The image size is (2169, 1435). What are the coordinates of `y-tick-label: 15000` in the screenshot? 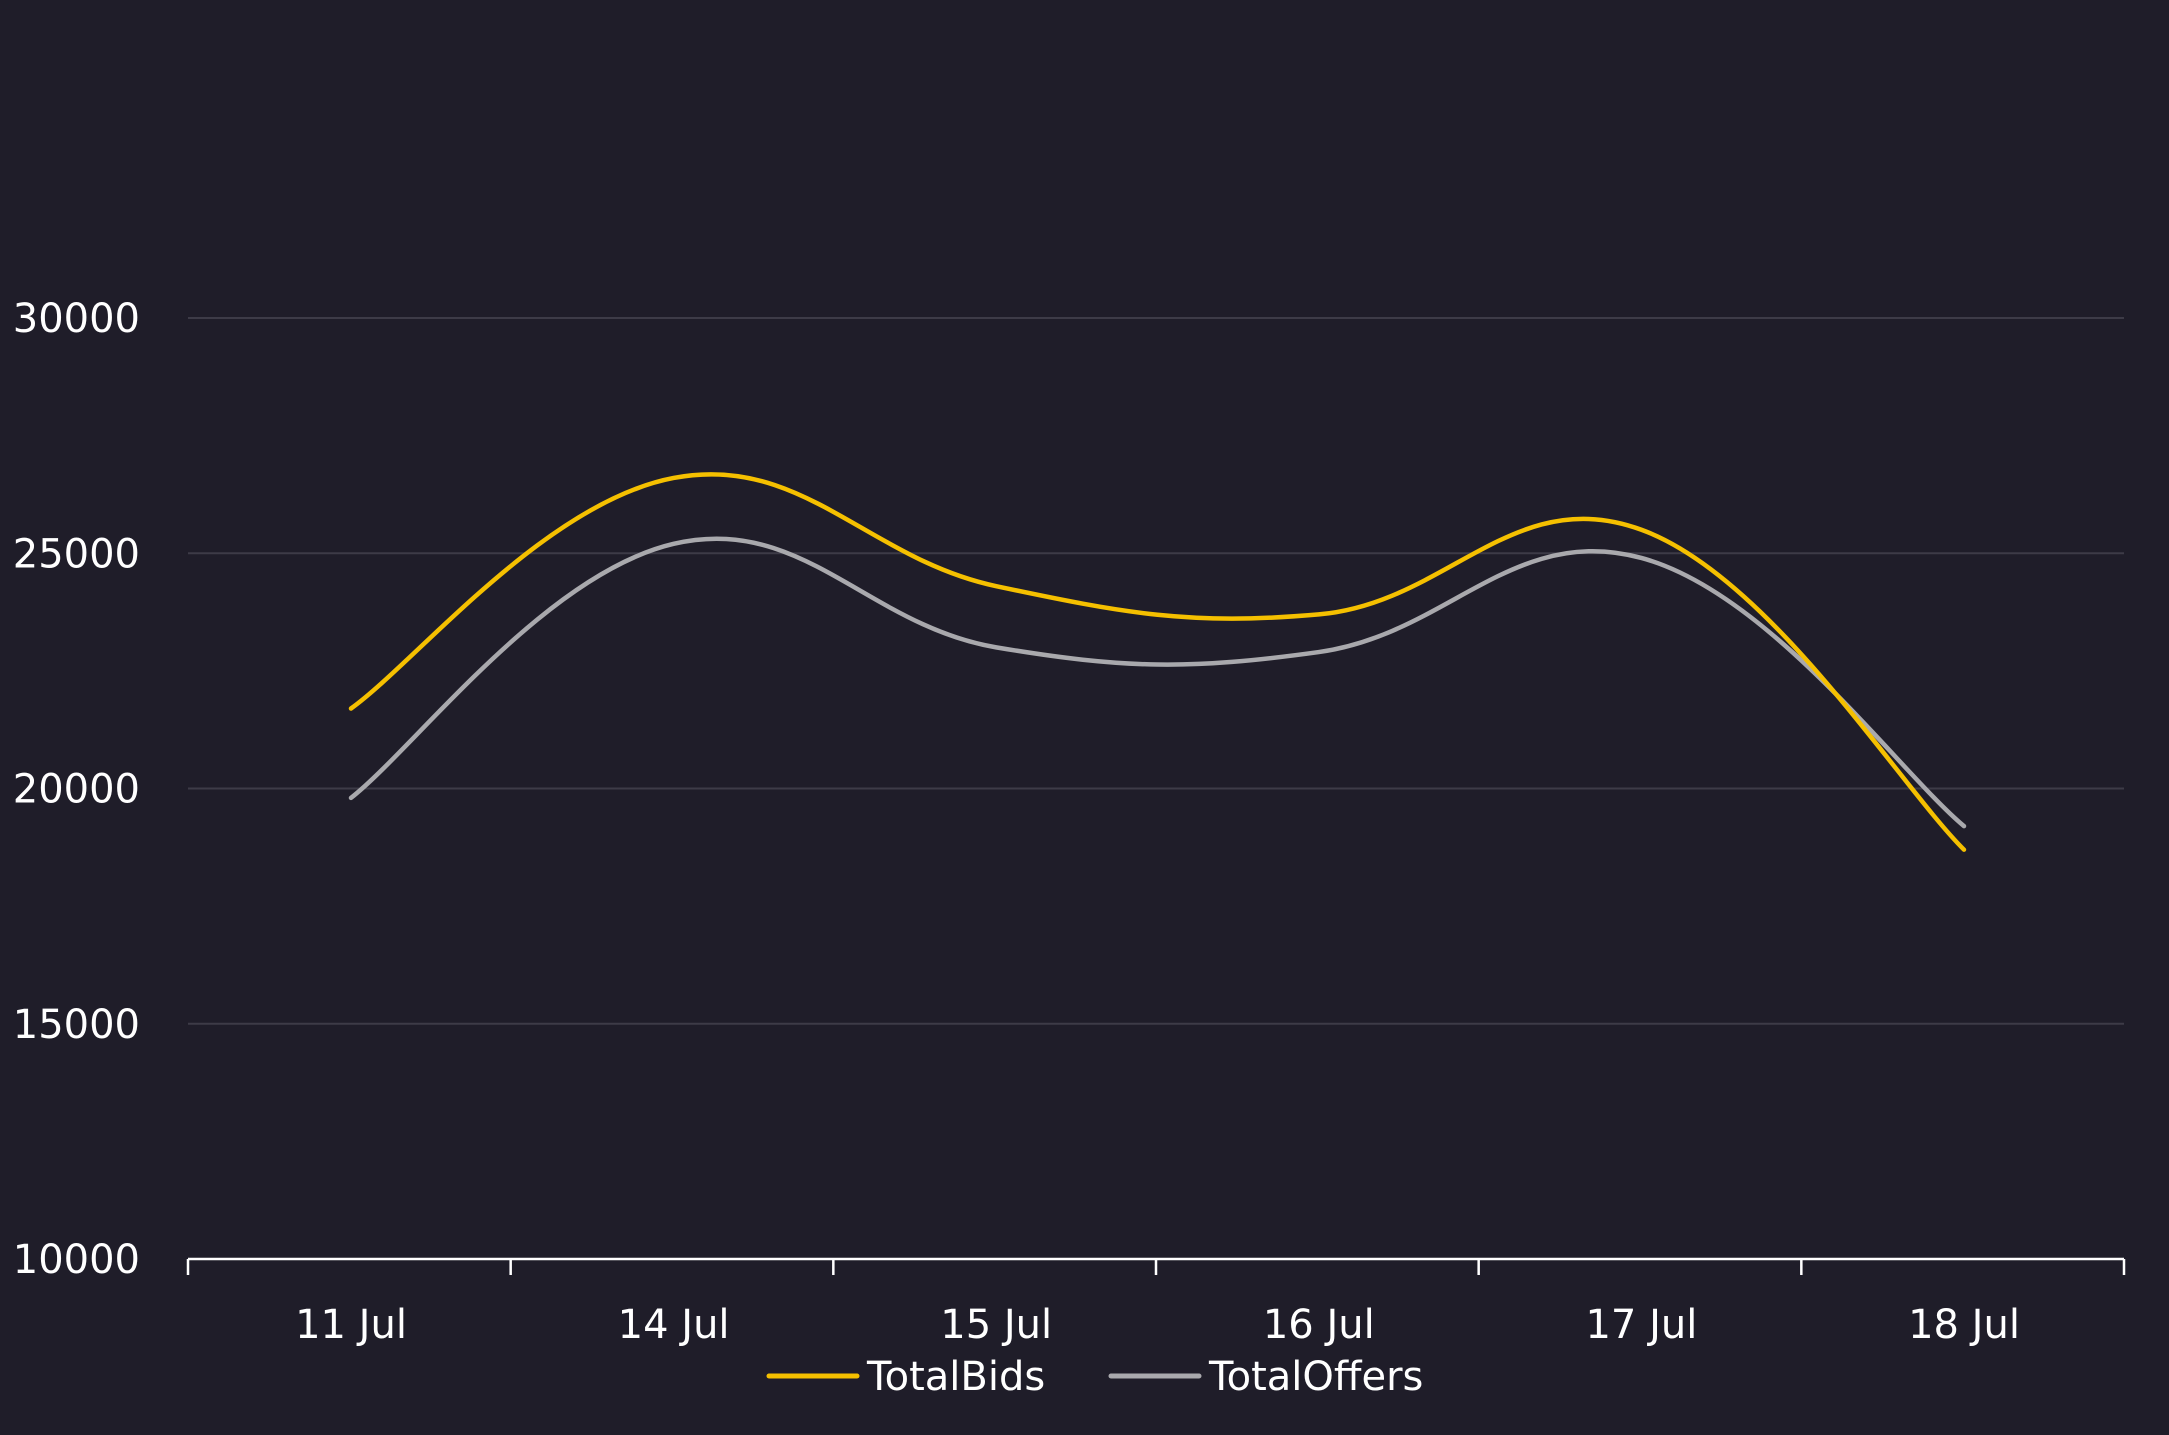 It's located at (76, 1025).